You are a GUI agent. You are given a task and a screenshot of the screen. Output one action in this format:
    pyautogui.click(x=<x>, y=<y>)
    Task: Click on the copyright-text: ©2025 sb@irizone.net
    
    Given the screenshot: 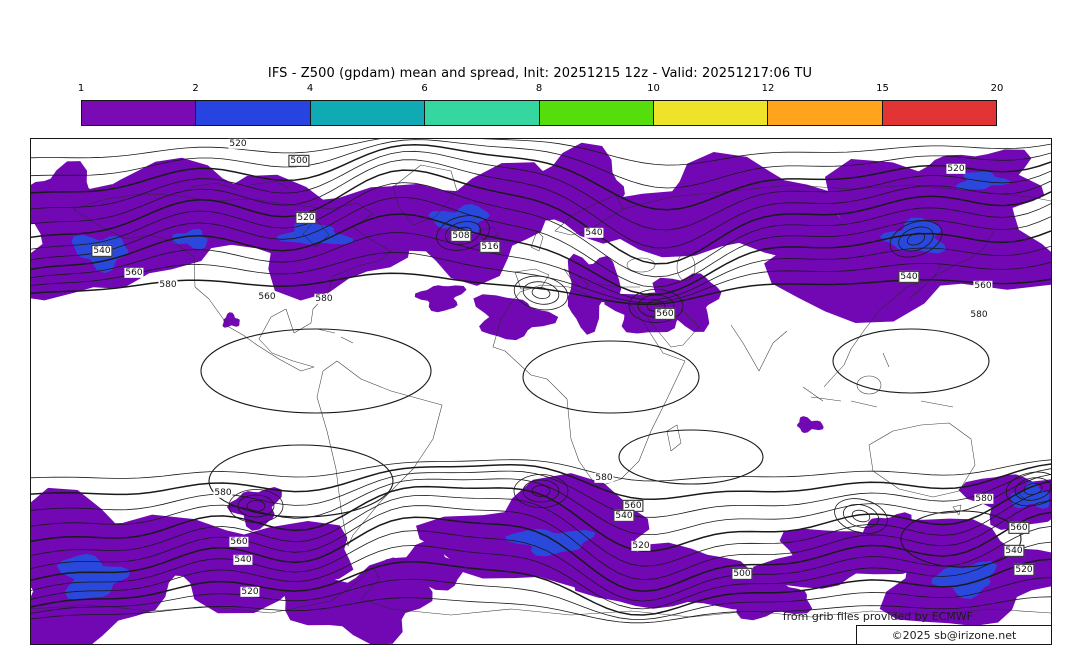 What is the action you would take?
    pyautogui.click(x=954, y=635)
    